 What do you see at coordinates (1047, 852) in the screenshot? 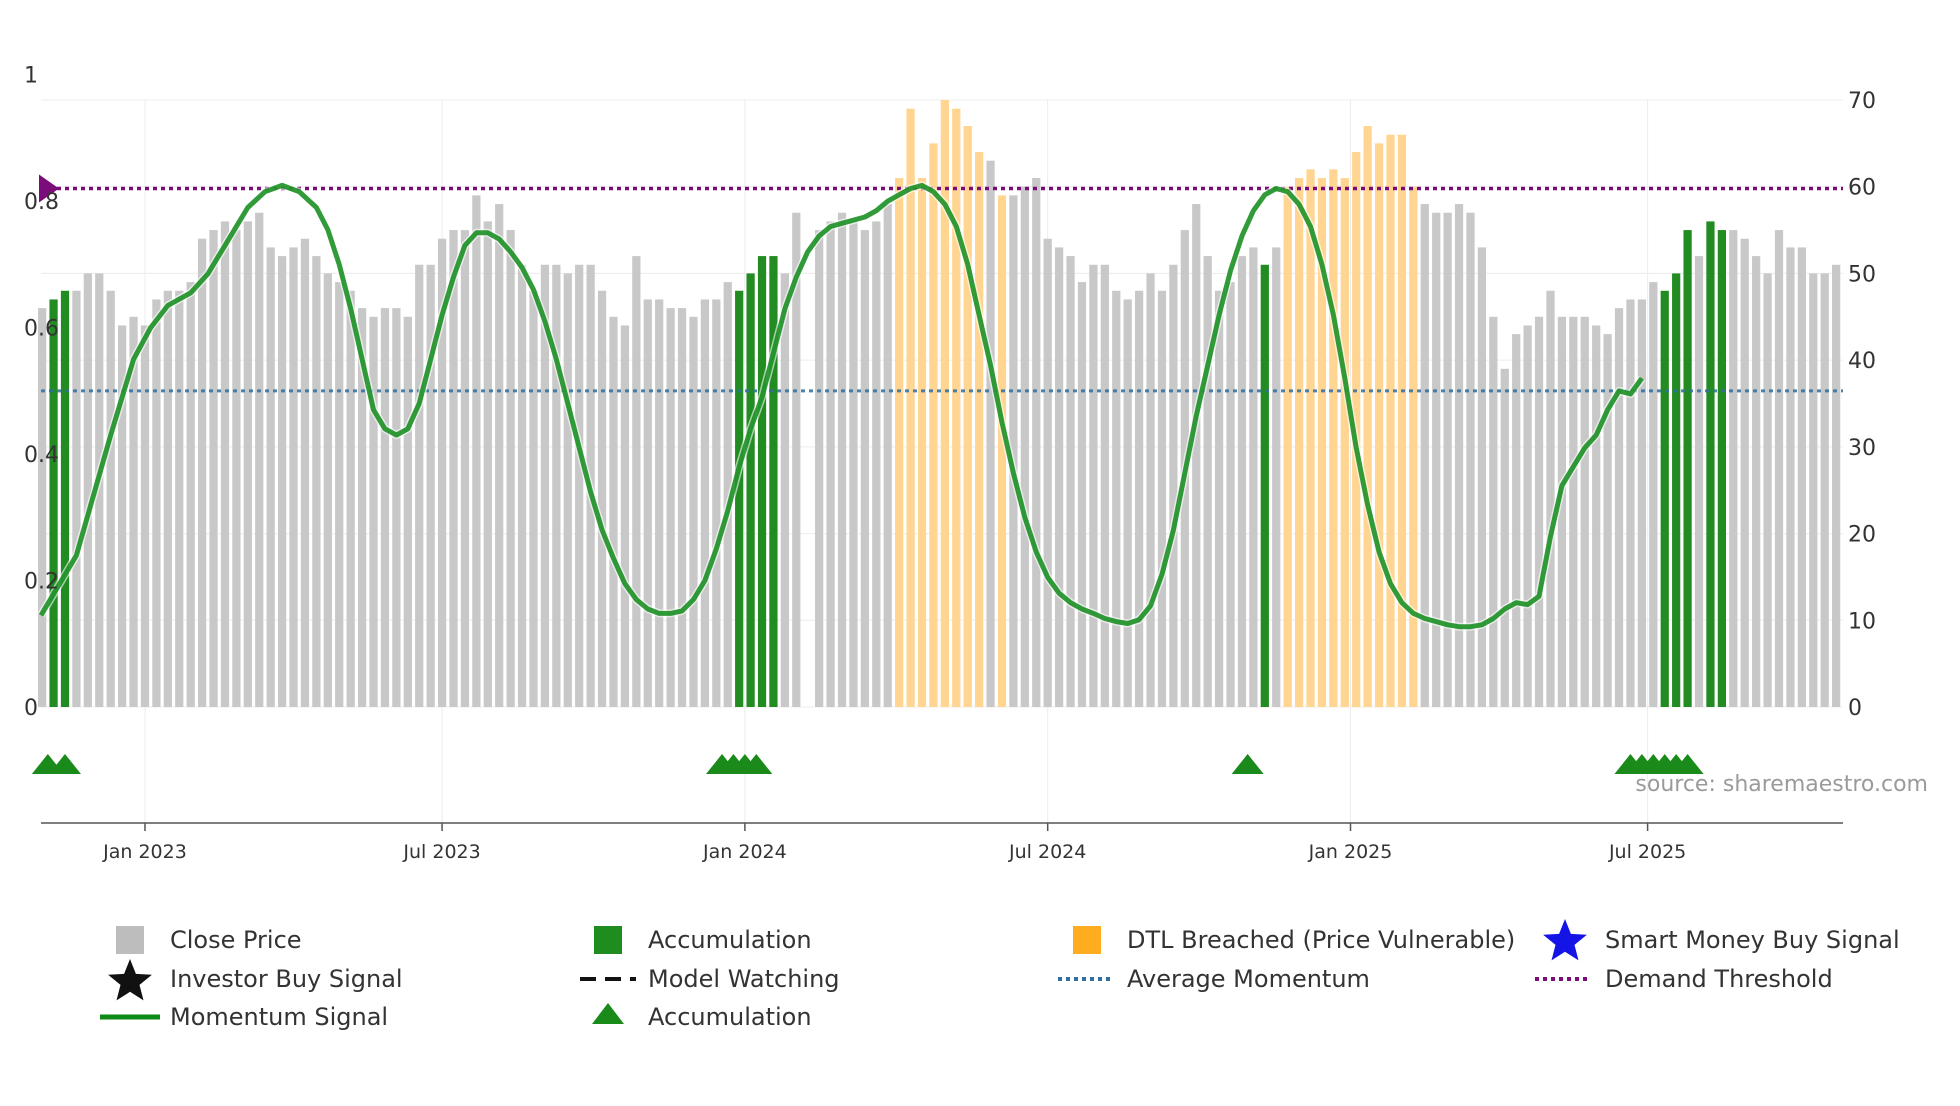
I see `x-axis-tick-label: Jul 2024` at bounding box center [1047, 852].